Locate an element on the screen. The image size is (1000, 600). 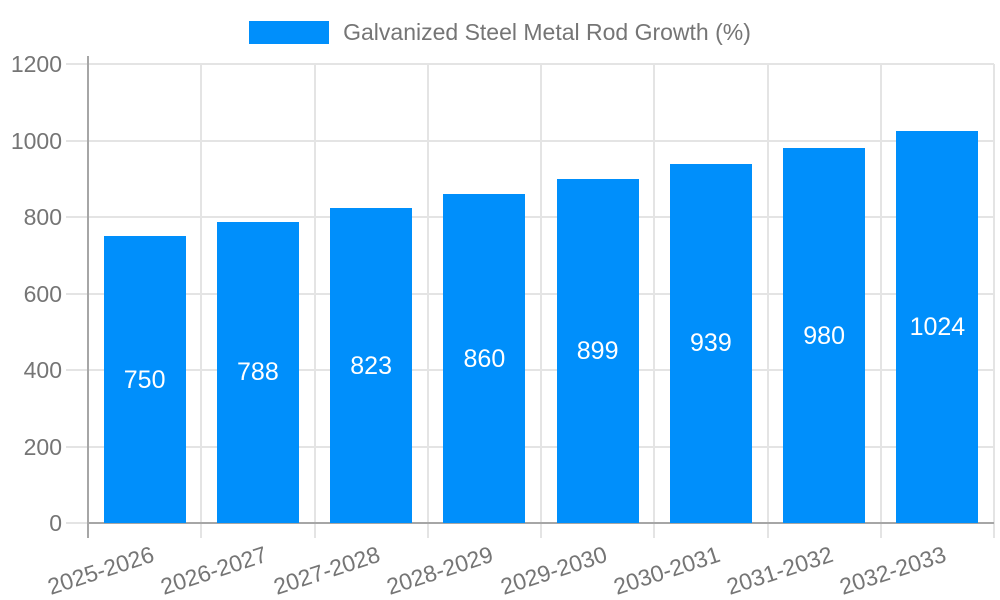
legend: Galvanized Steel Metal Rod Growth (%) is located at coordinates (500, 32).